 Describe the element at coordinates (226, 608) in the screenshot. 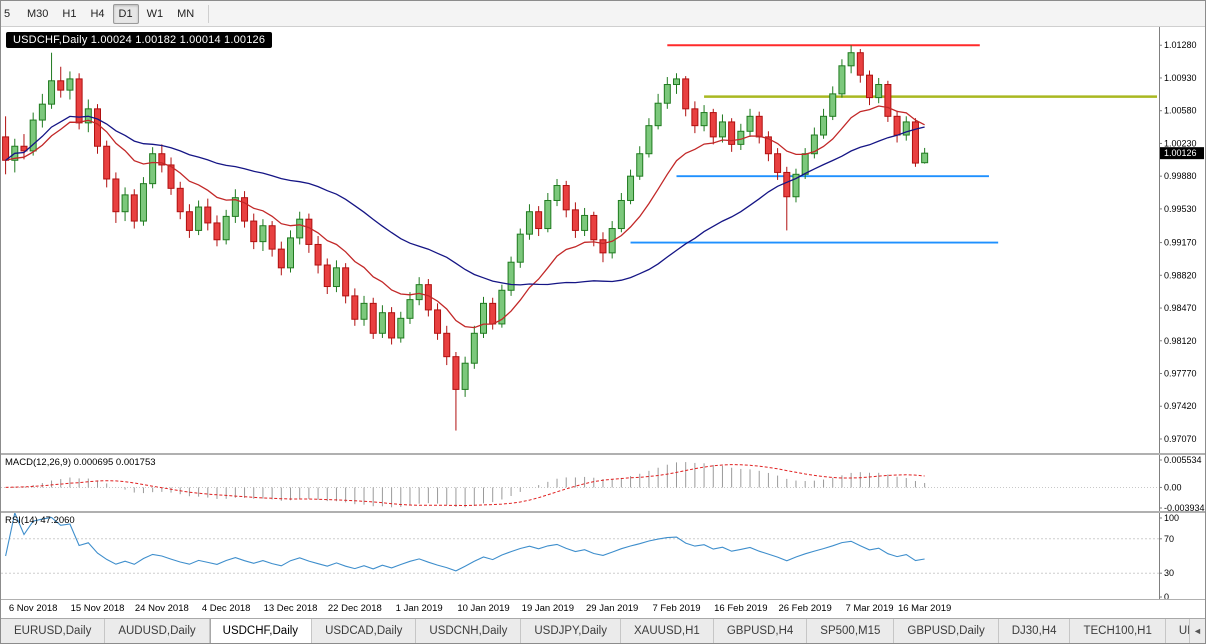

I see `time-axis-label: 4 Dec 2018` at that location.